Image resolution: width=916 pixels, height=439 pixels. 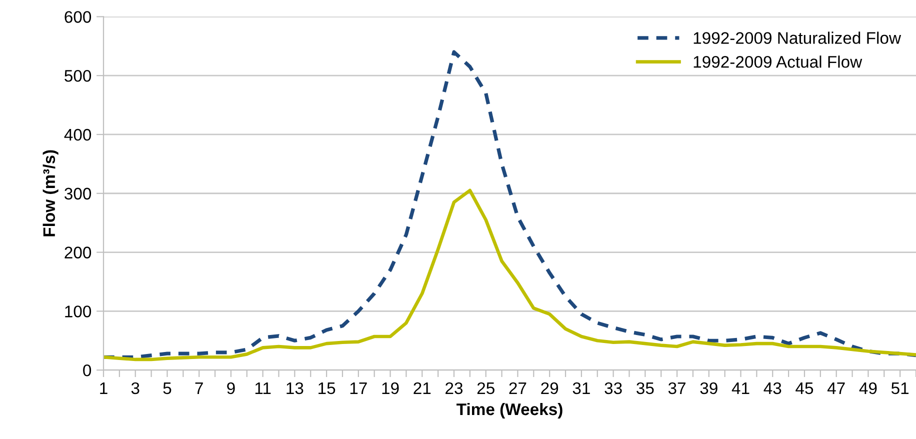 What do you see at coordinates (78, 17) in the screenshot?
I see `y-tick-label: 600` at bounding box center [78, 17].